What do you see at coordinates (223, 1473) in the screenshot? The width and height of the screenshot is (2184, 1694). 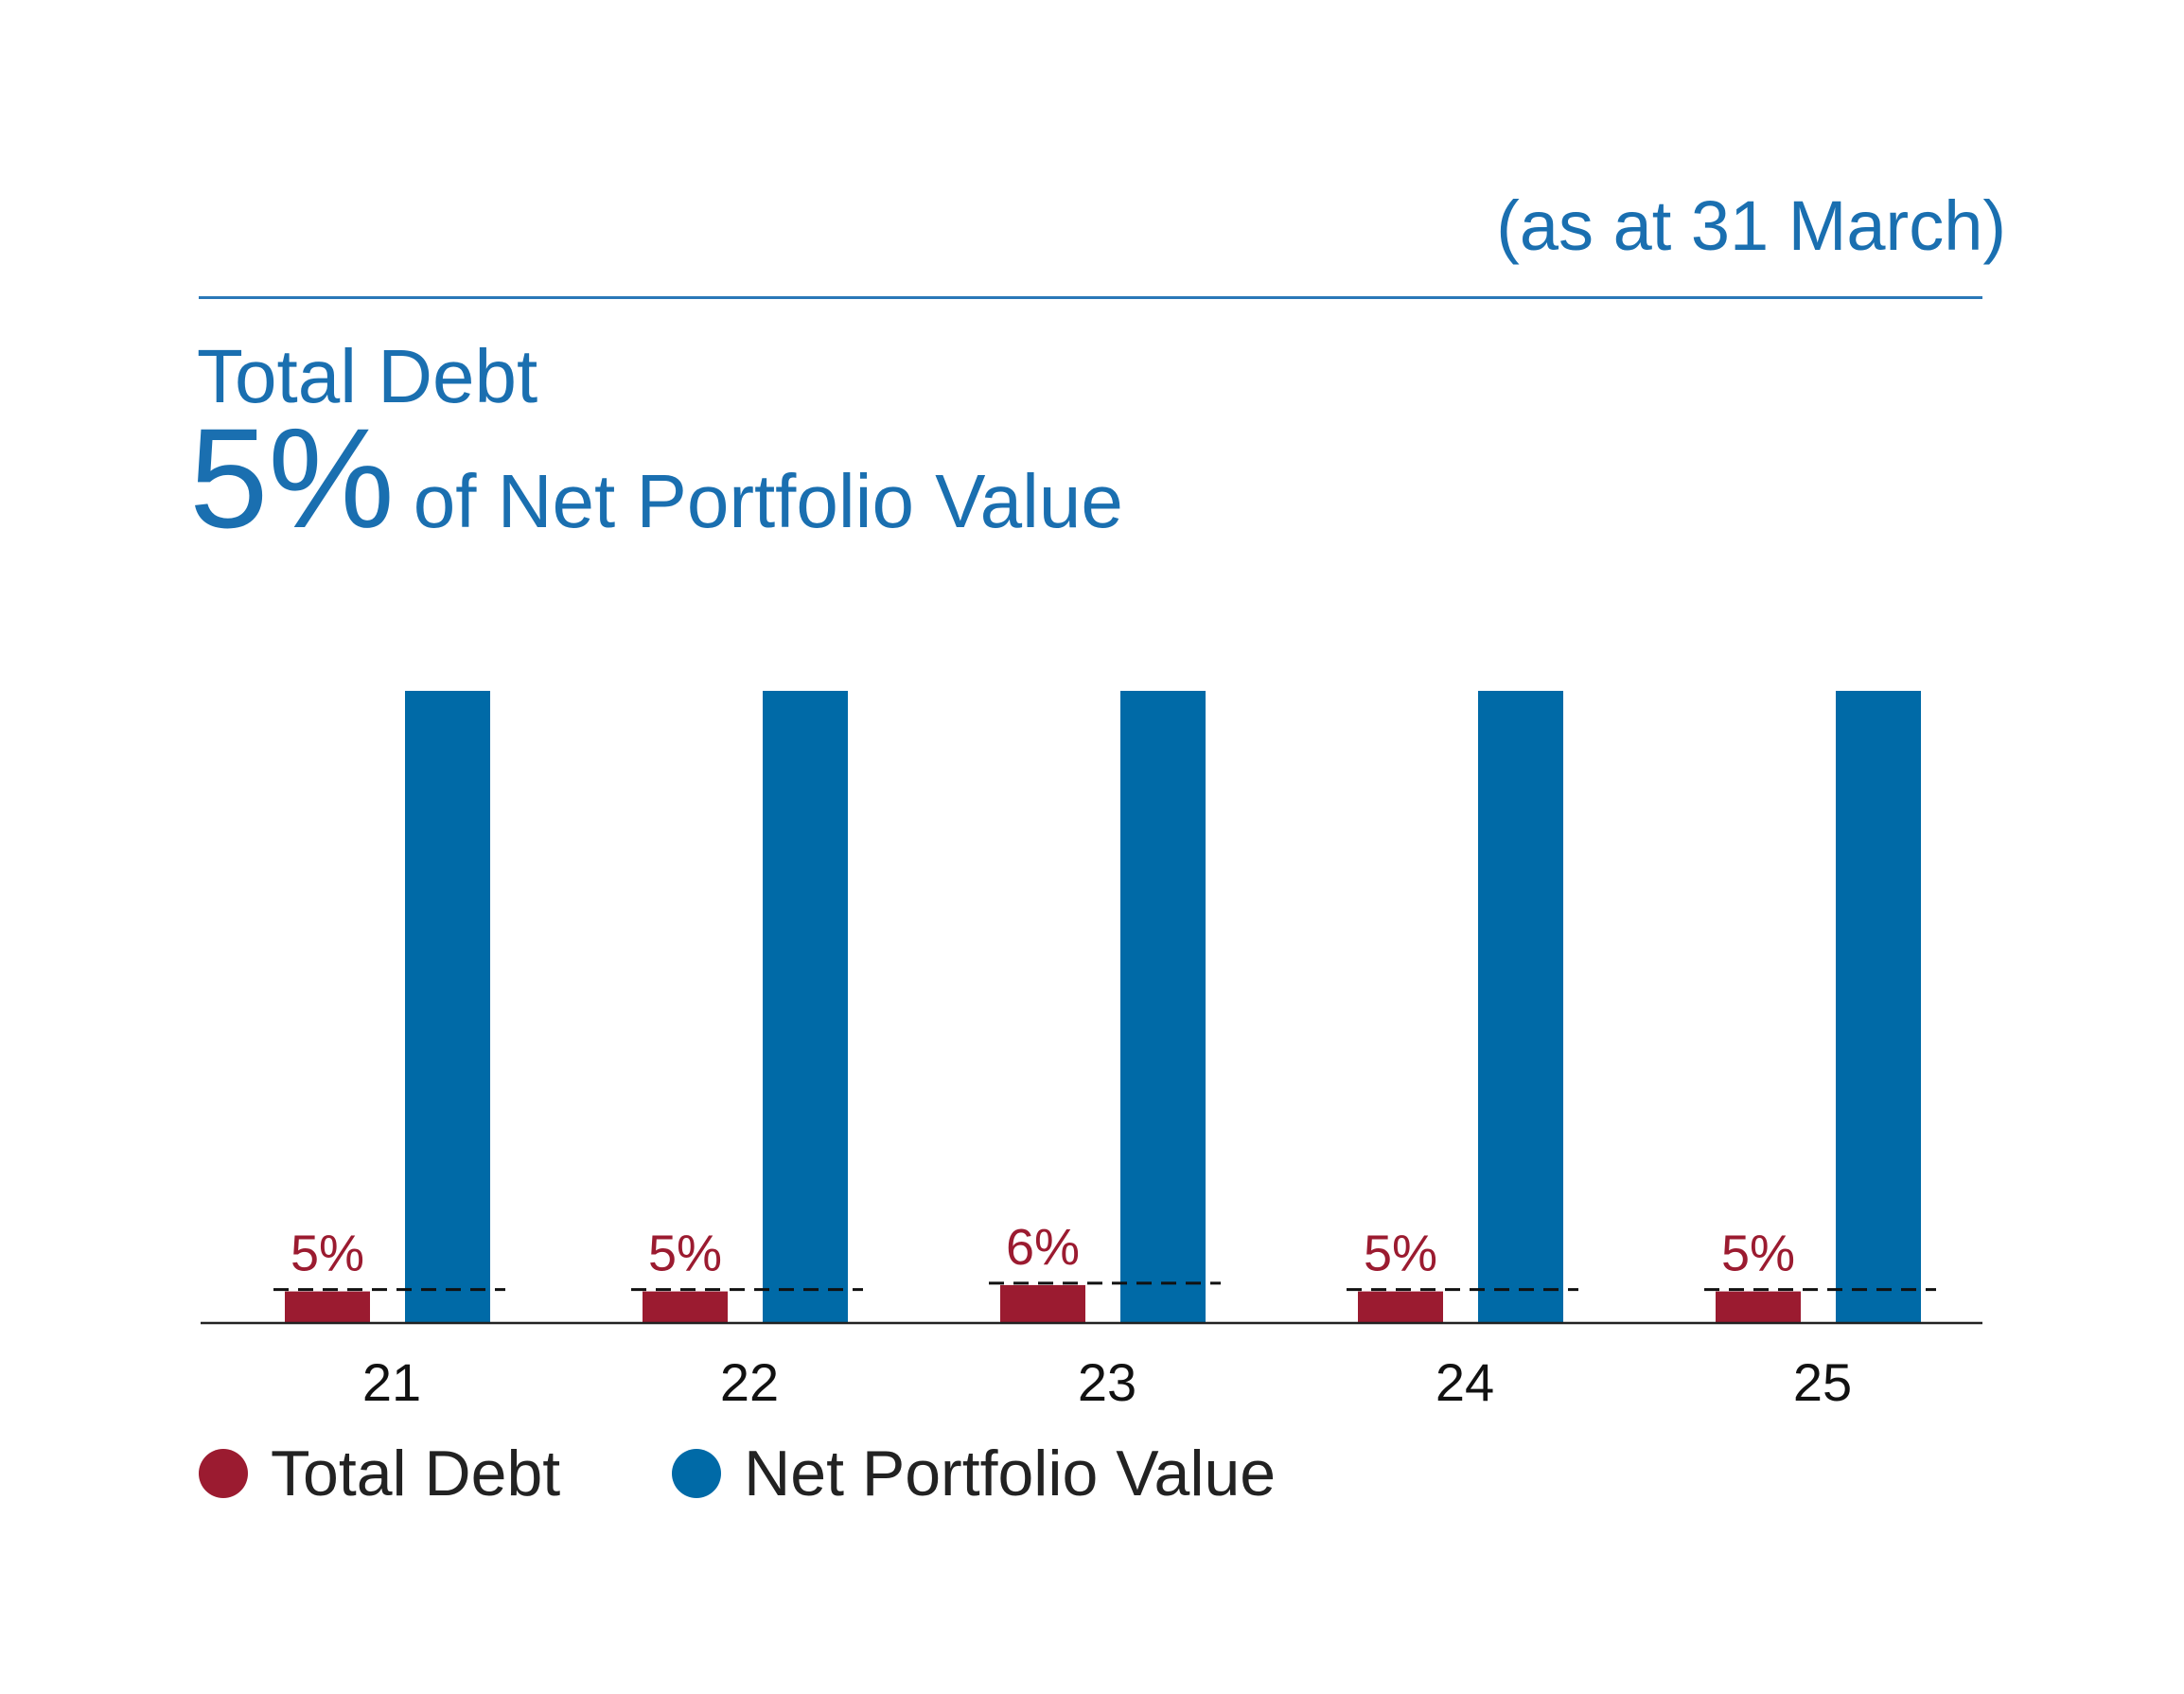 I see `legend-swatch-total-debt` at bounding box center [223, 1473].